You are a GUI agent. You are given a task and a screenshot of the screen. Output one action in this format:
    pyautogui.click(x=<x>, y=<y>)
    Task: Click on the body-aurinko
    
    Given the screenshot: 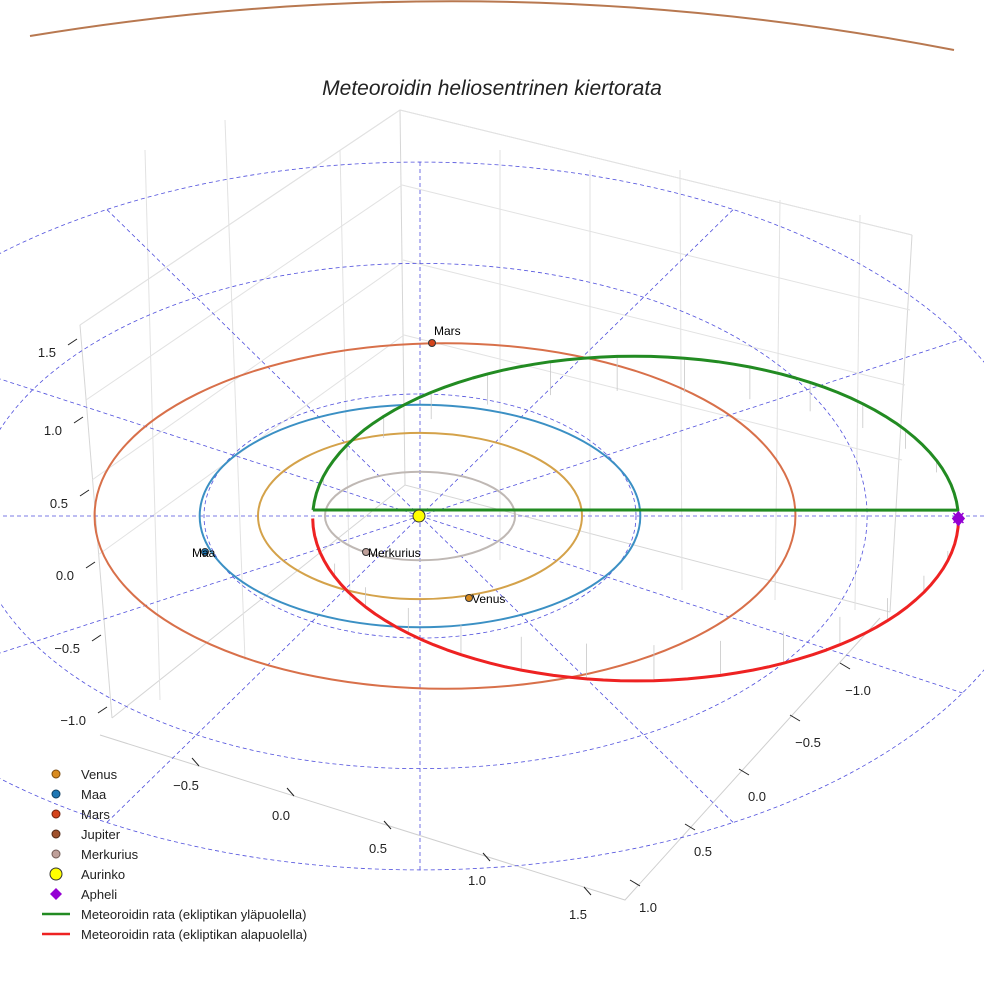 What is the action you would take?
    pyautogui.click(x=419, y=516)
    